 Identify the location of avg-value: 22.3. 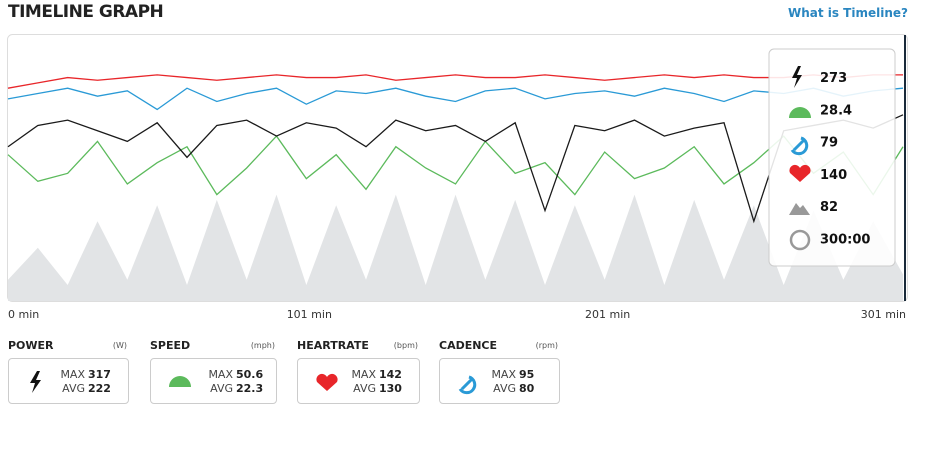
(250, 388).